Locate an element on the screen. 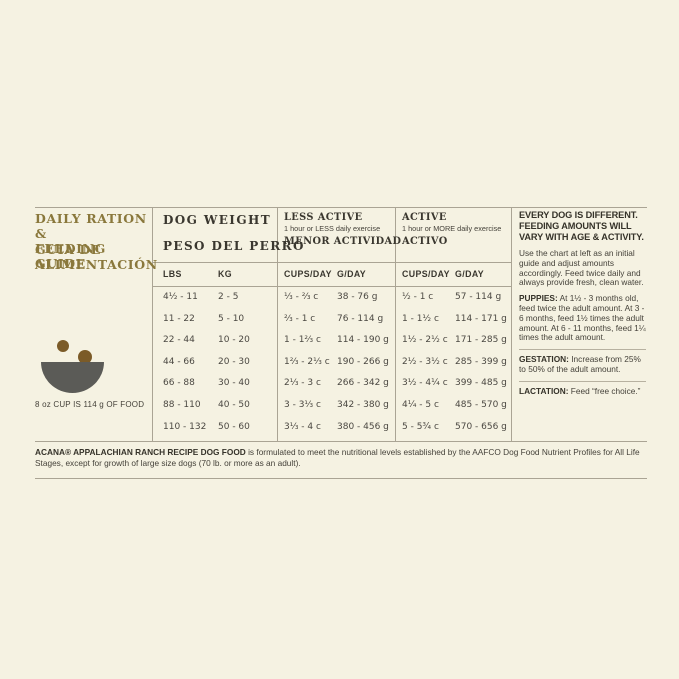  feeding-table-cell: 4¼ - 5 c is located at coordinates (420, 404).